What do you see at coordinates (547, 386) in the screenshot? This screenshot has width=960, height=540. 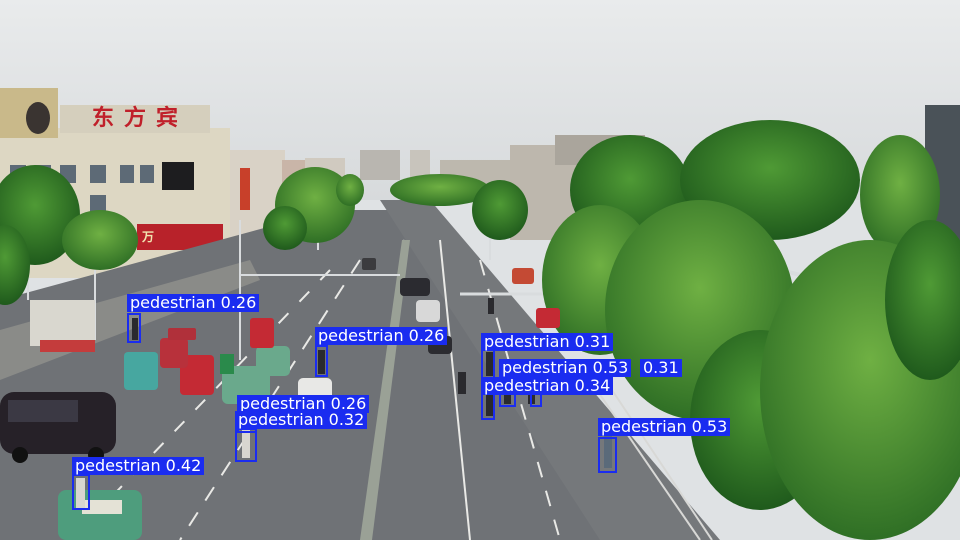 I see `detection-label: pedestrian 0.34` at bounding box center [547, 386].